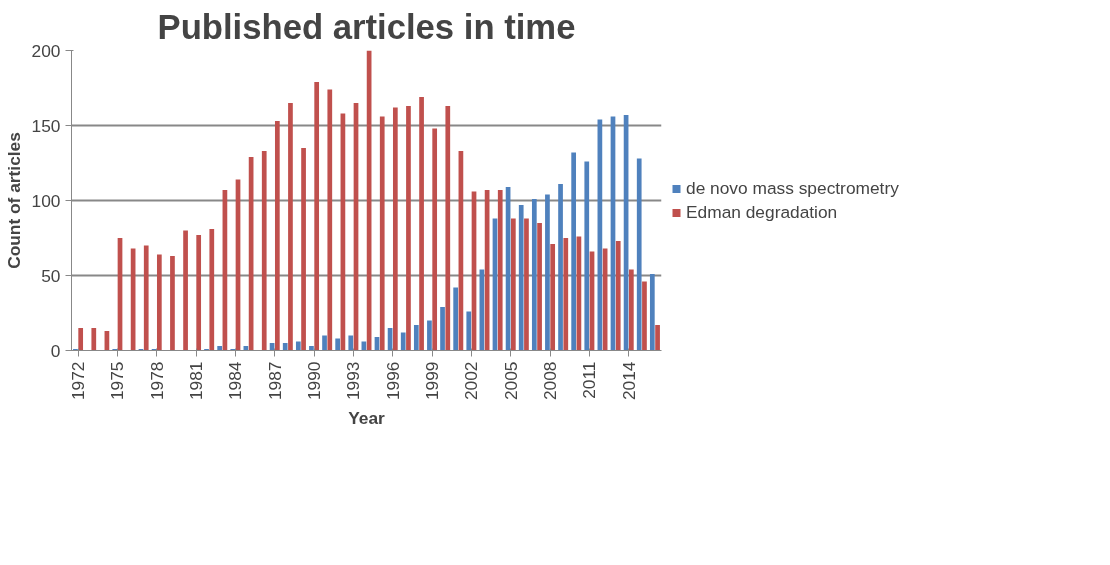  What do you see at coordinates (471, 381) in the screenshot?
I see `x-tick-label: 2002` at bounding box center [471, 381].